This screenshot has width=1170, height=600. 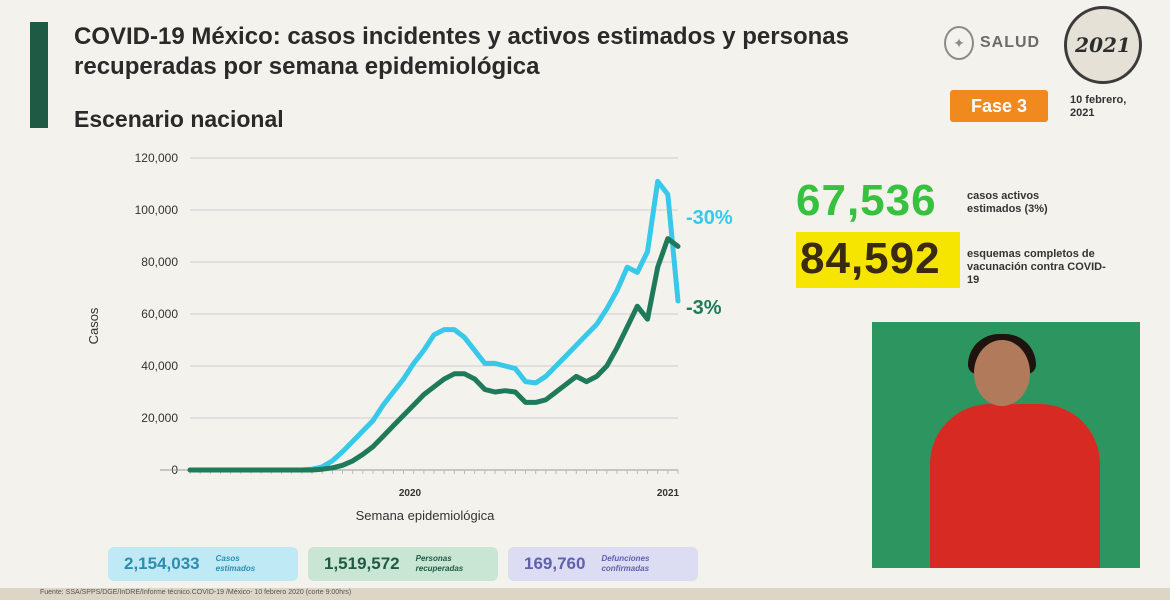 I want to click on interpreter-head, so click(x=1002, y=373).